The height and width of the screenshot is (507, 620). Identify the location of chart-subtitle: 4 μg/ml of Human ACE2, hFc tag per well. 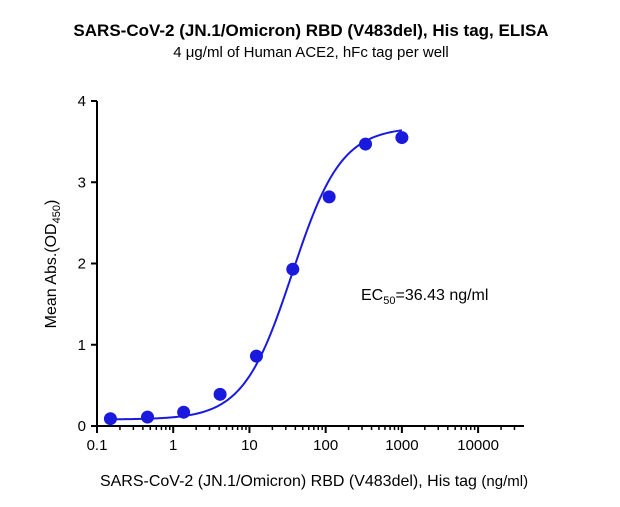
(310, 52).